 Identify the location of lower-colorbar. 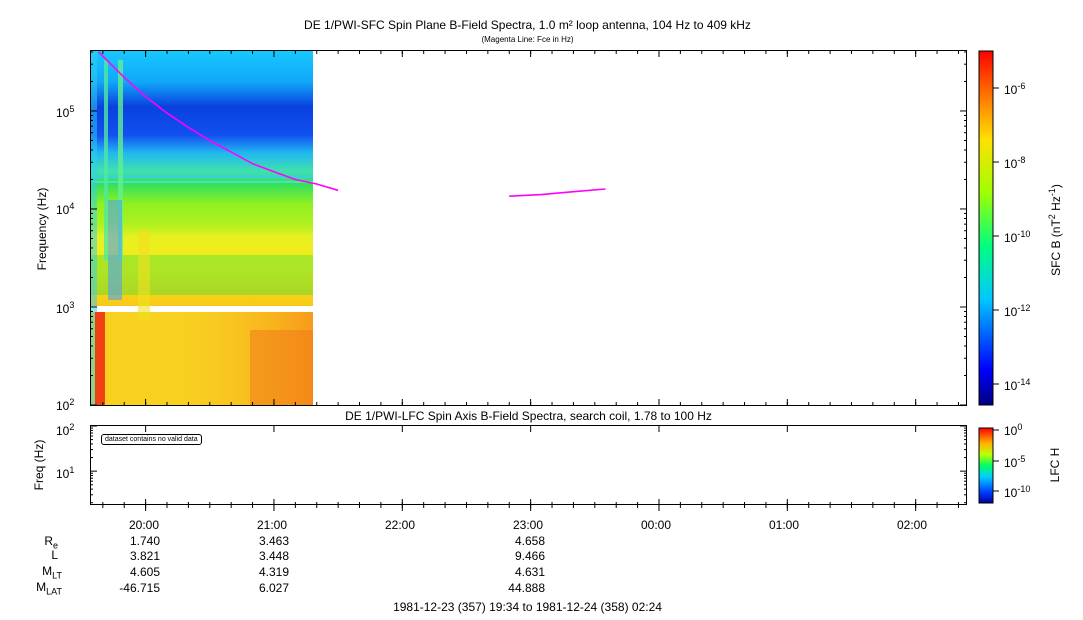
(986, 465).